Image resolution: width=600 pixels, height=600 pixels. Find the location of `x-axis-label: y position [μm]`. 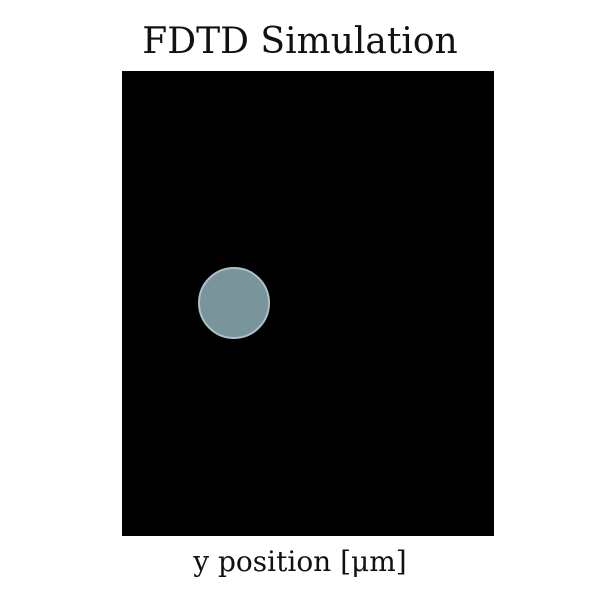

x-axis-label: y position [μm] is located at coordinates (300, 561).